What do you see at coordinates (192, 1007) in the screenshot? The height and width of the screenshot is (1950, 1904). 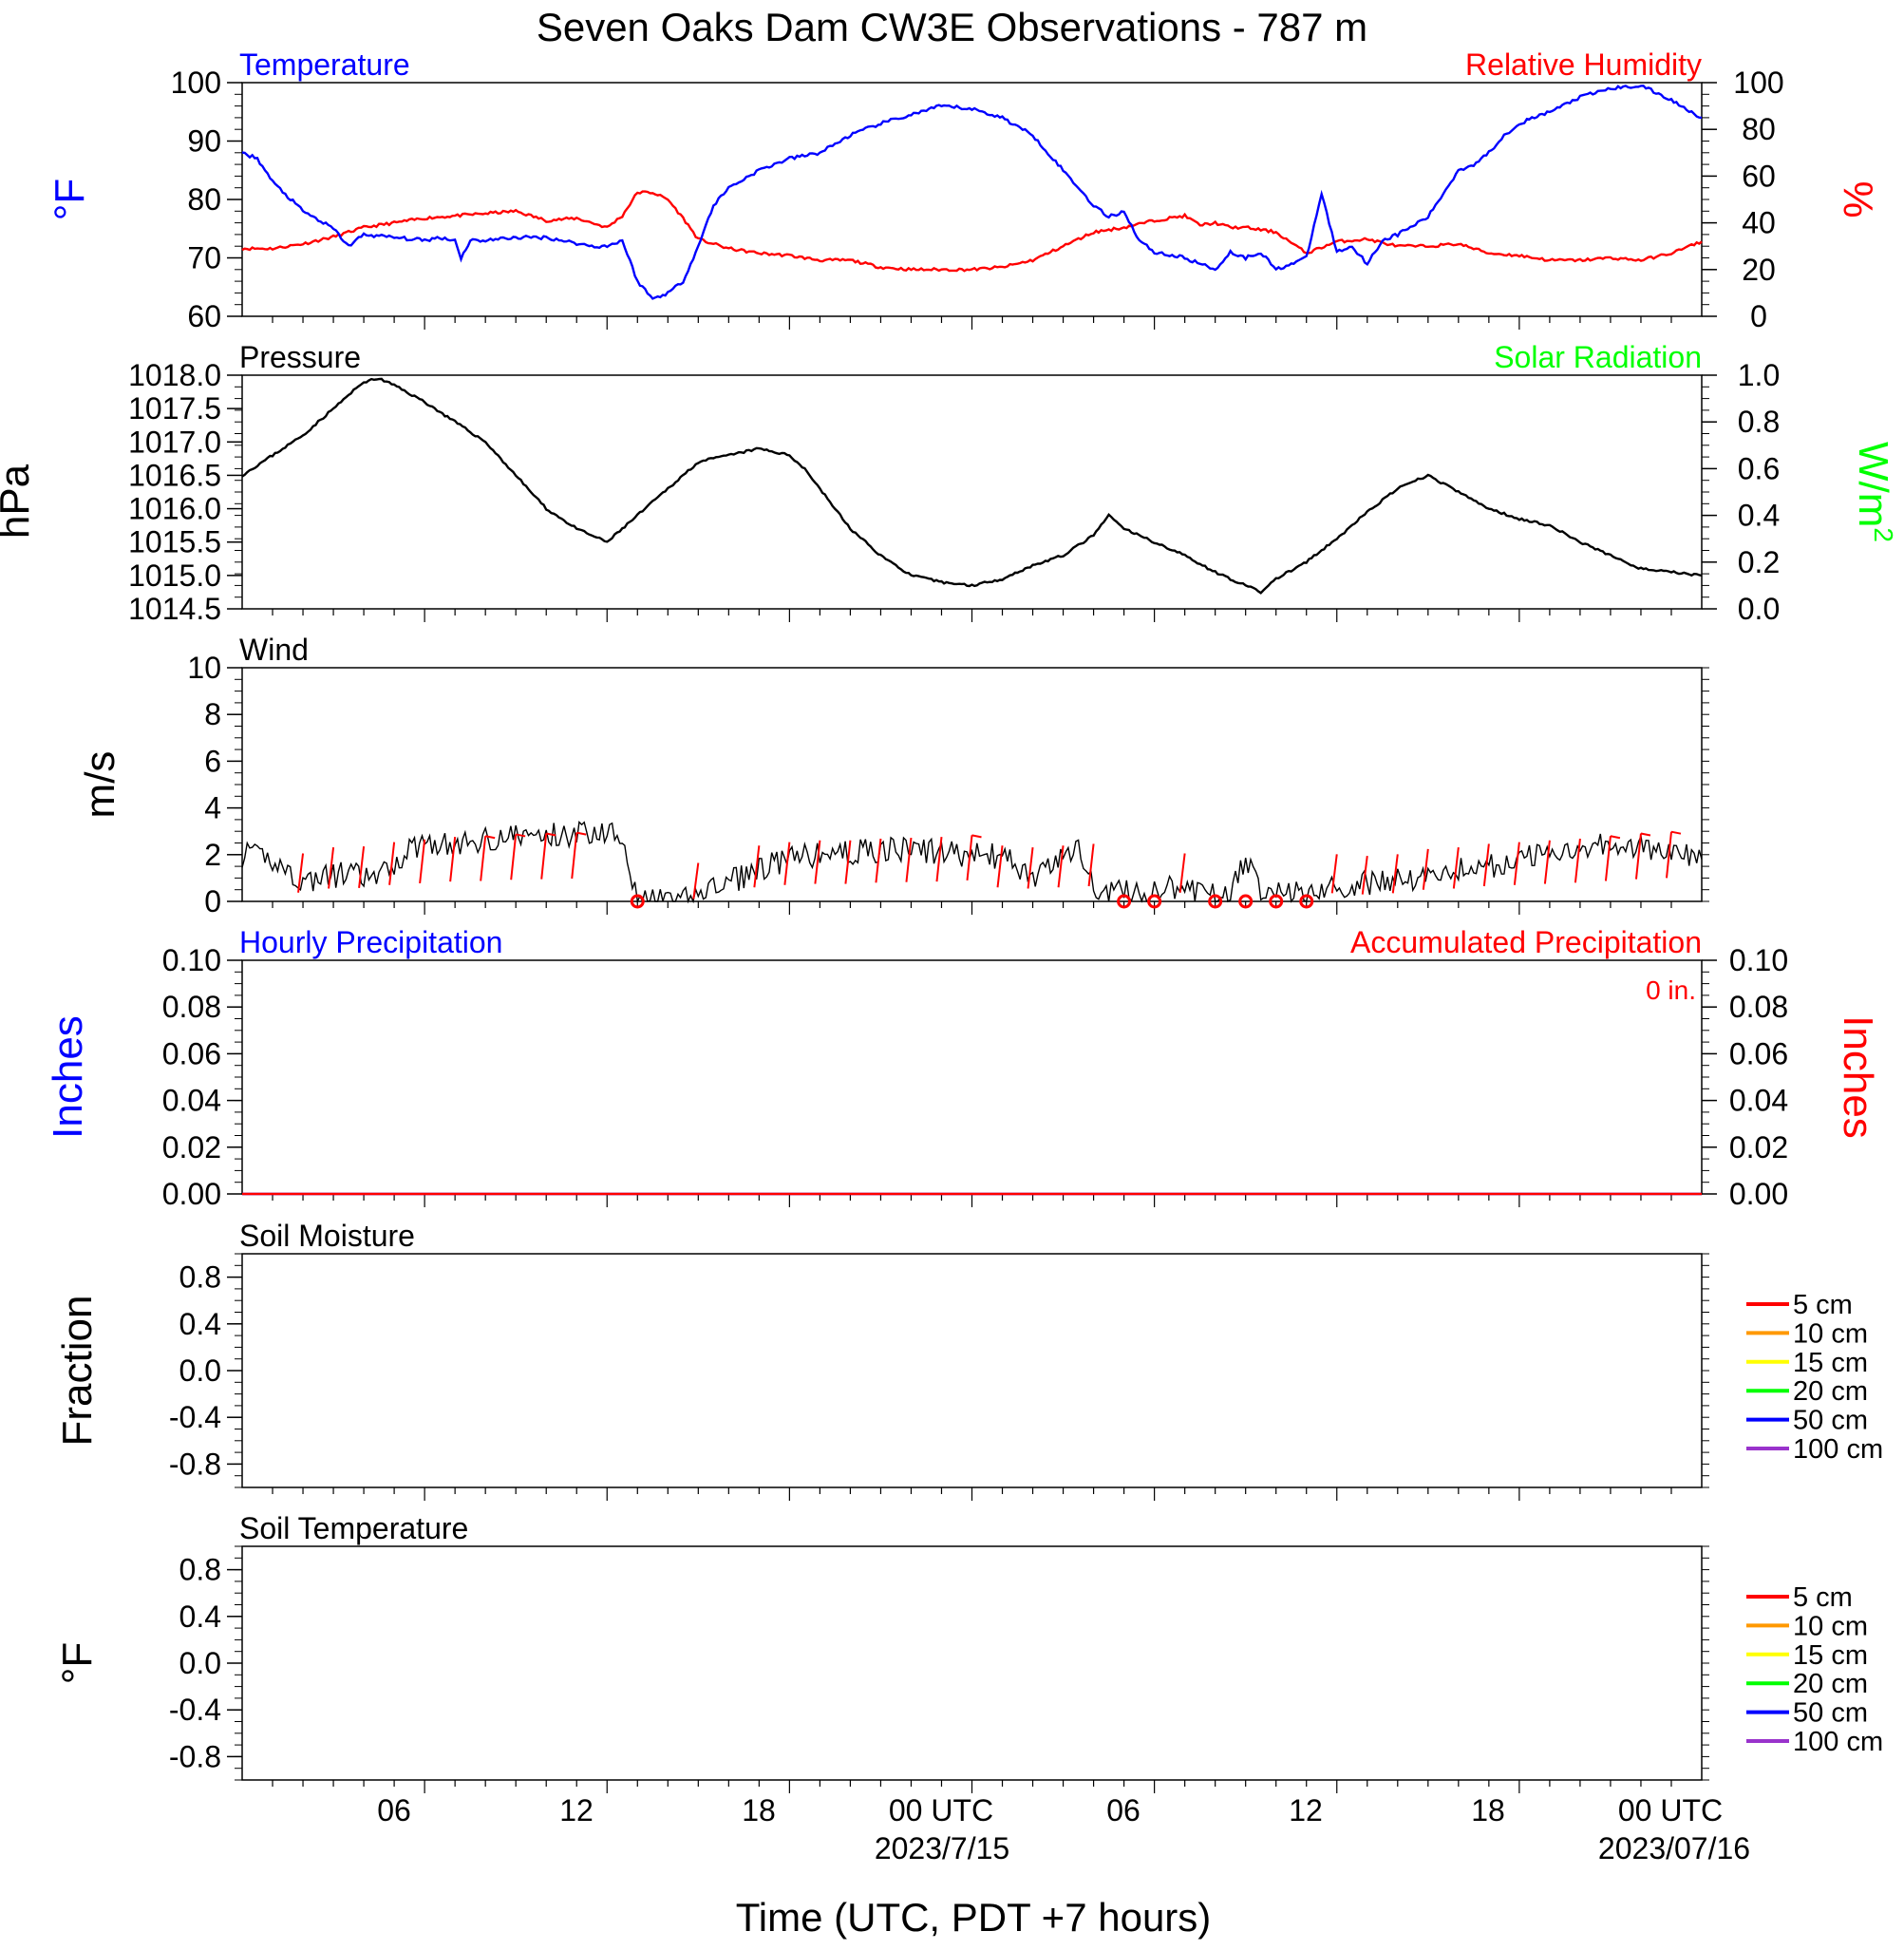 I see `precip-tick-label: 0.08` at bounding box center [192, 1007].